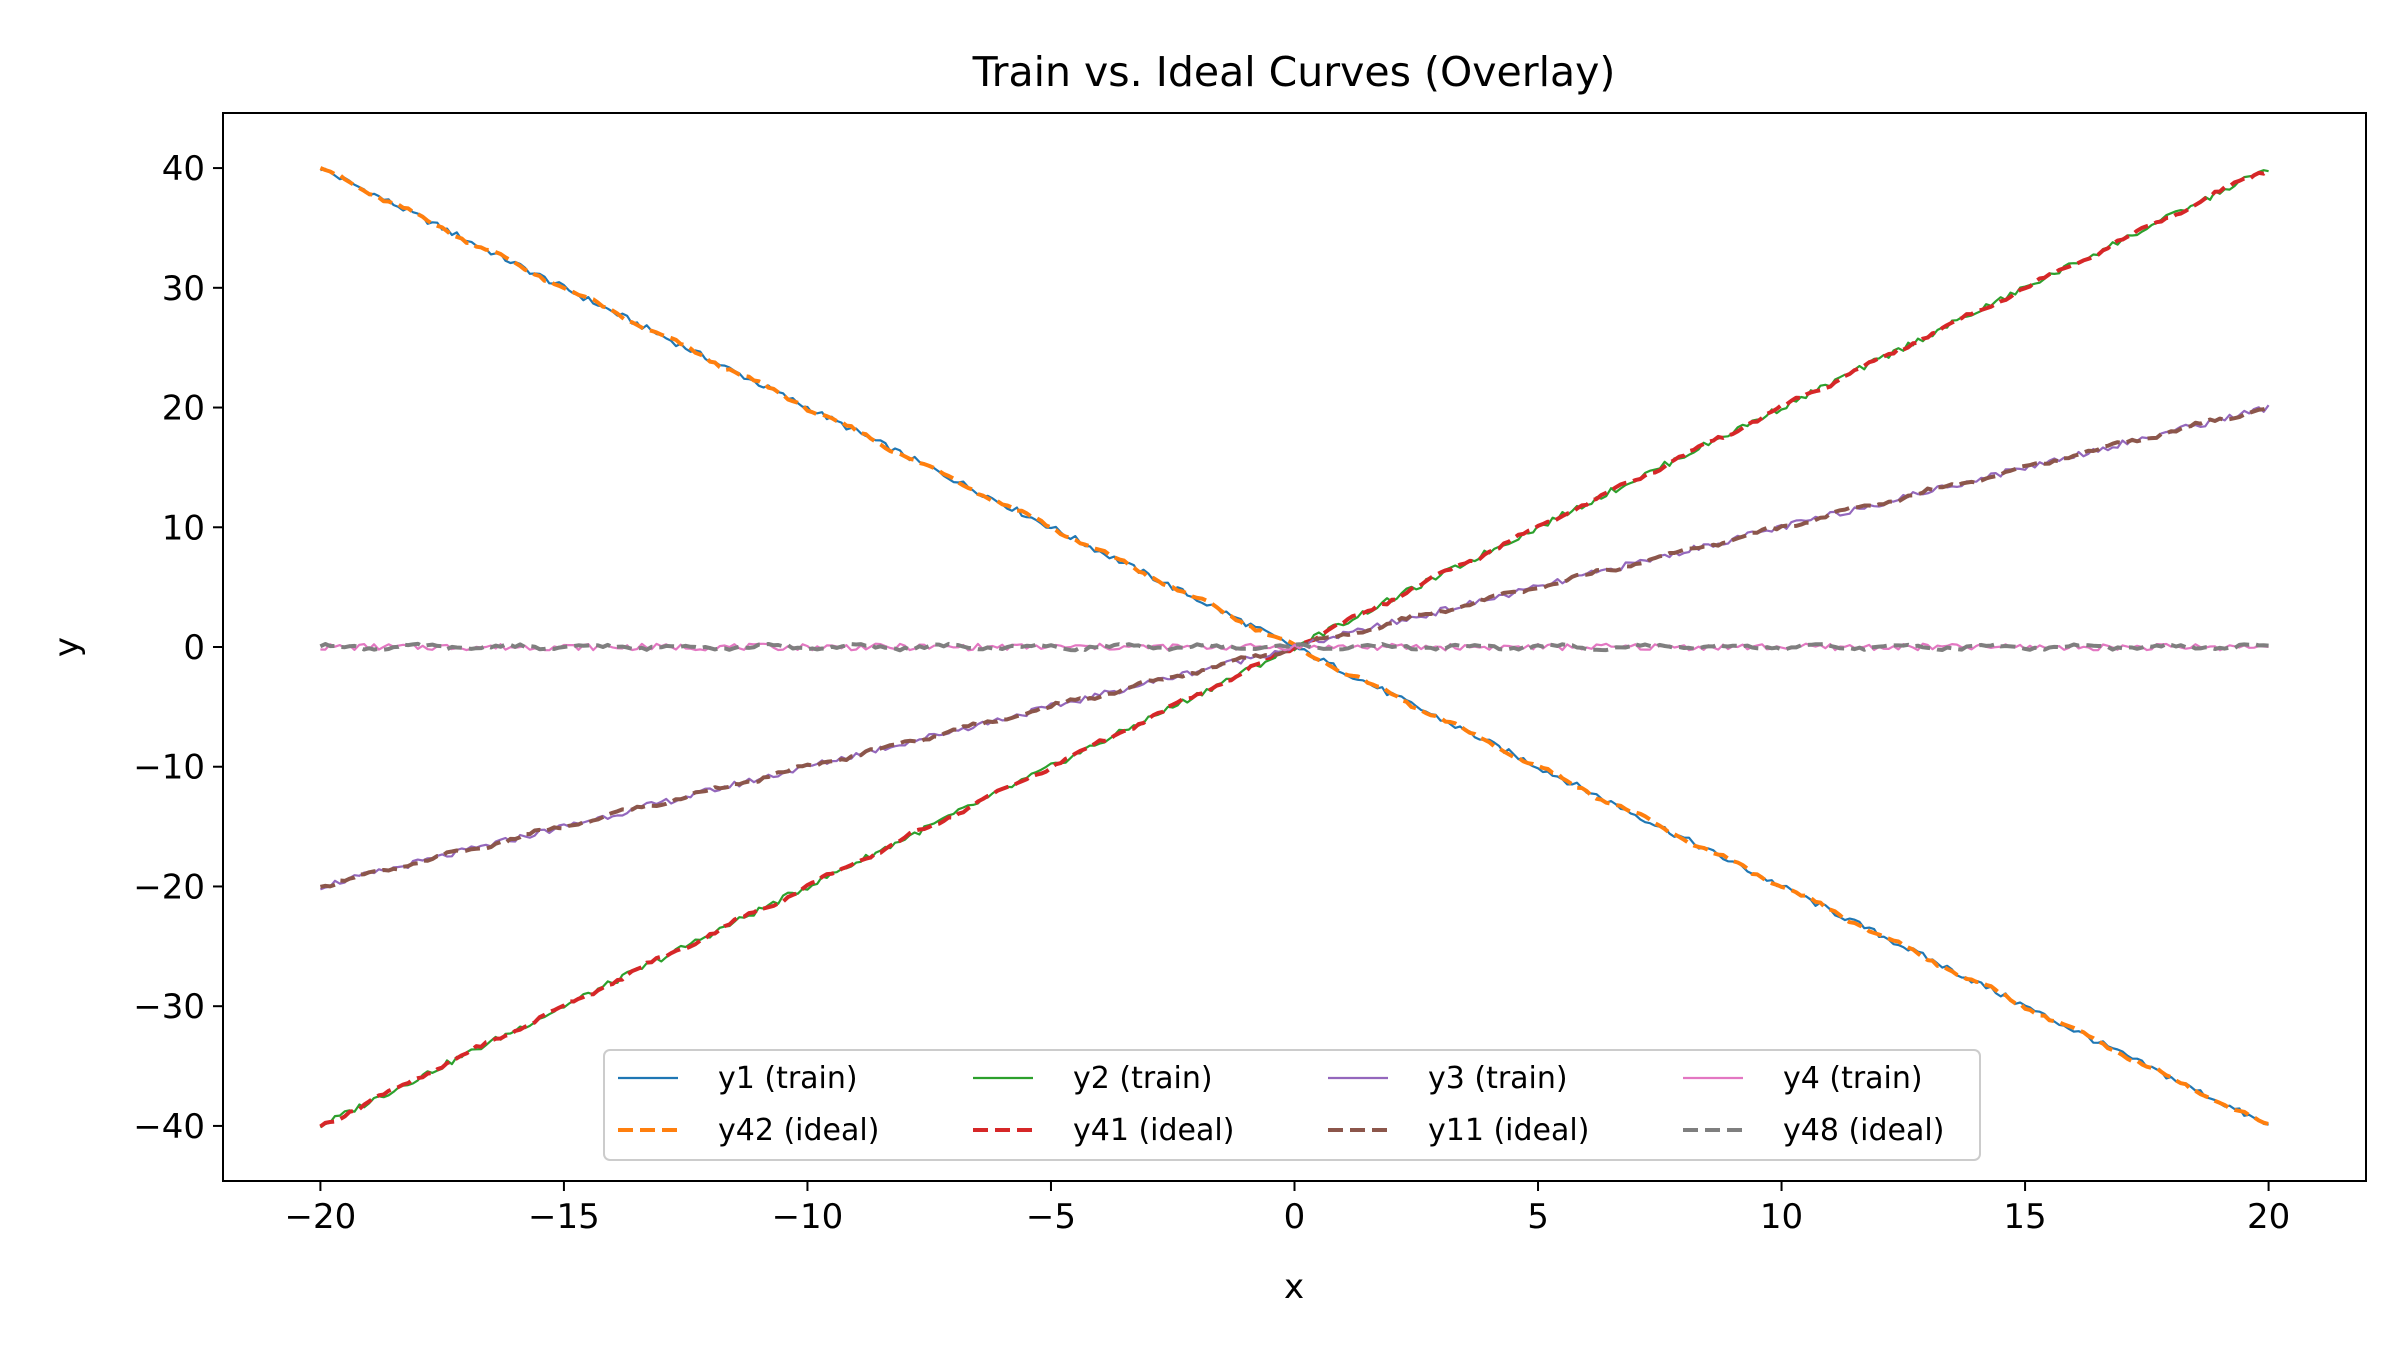 This screenshot has height=1350, width=2400. I want to click on x-tick-label: 10, so click(1781, 1217).